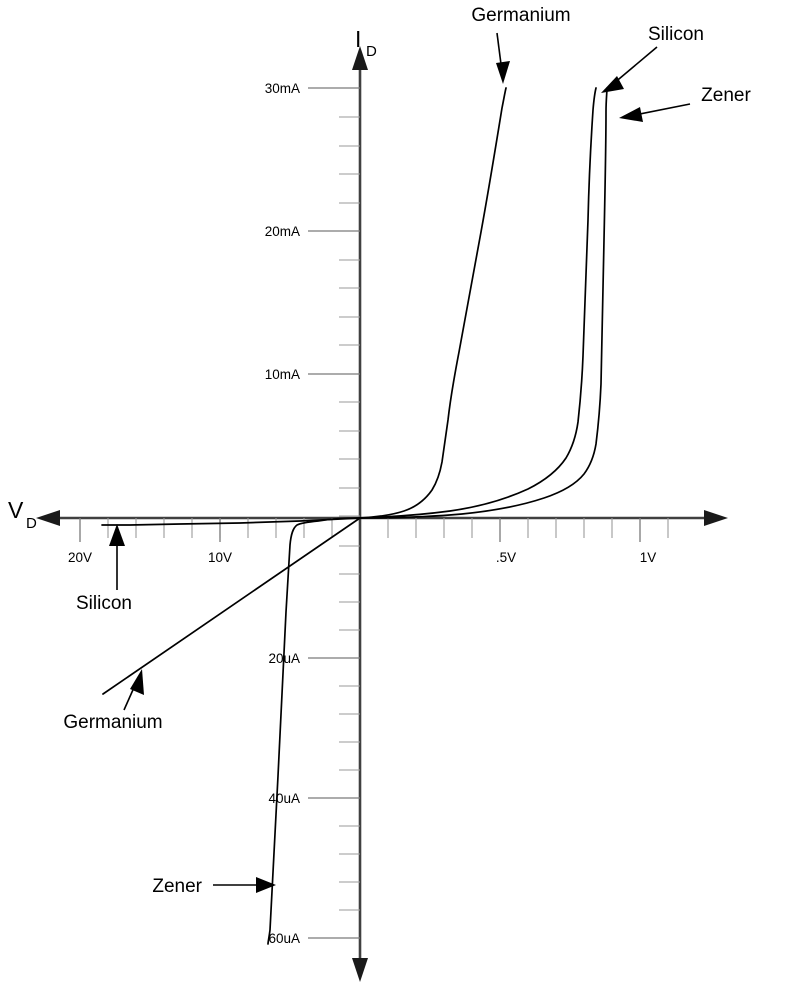  What do you see at coordinates (348, 302) in the screenshot?
I see `y-axis-forward-ticks` at bounding box center [348, 302].